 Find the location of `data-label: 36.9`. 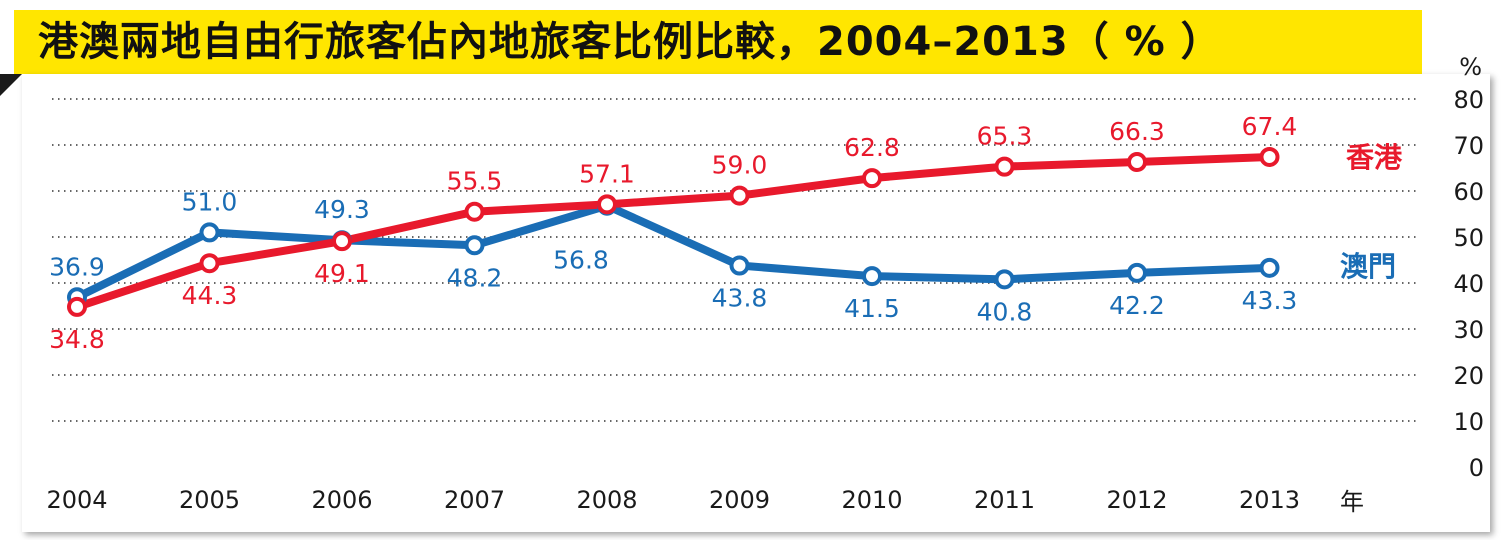

data-label: 36.9 is located at coordinates (77, 266).